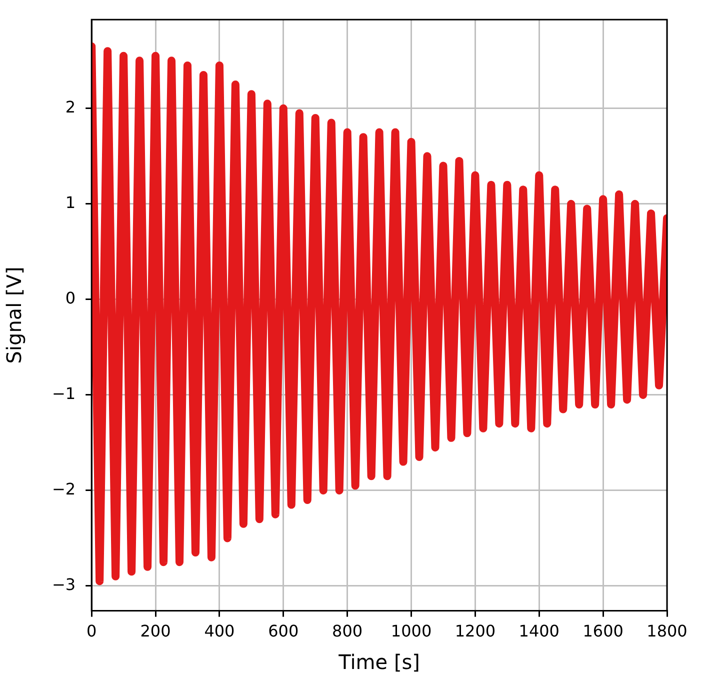 This screenshot has height=684, width=703. I want to click on y-tick-label: −2, so click(64, 489).